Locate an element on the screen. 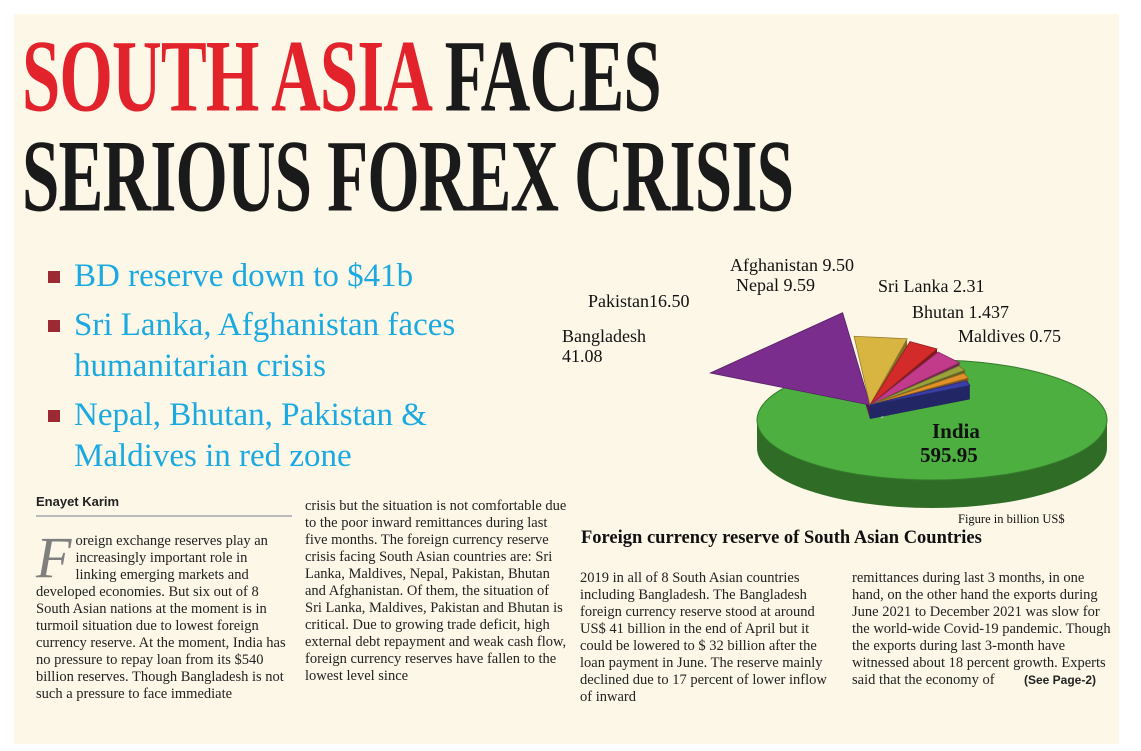  headline-line-1: SOUTH ASIA FACES is located at coordinates (495, 77).